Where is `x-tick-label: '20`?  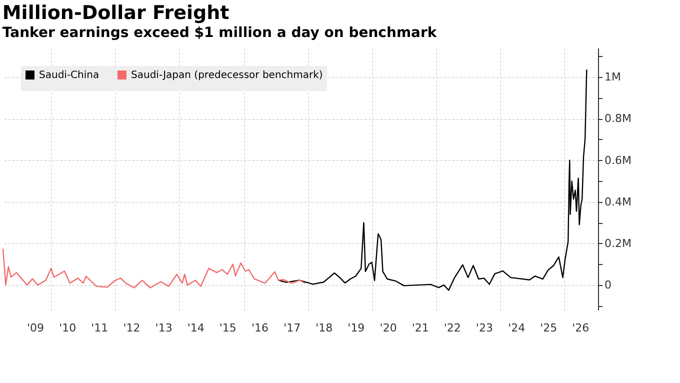 x-tick-label: '20 is located at coordinates (388, 328).